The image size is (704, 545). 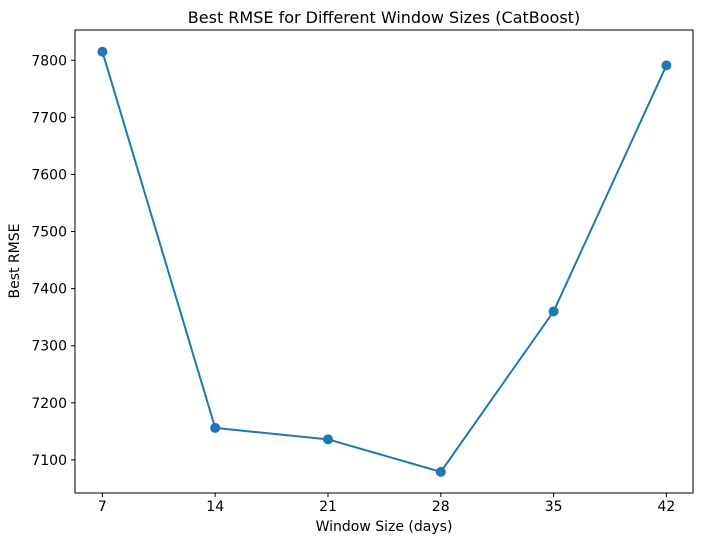 What do you see at coordinates (49, 347) in the screenshot?
I see `y-tick-label: 7300` at bounding box center [49, 347].